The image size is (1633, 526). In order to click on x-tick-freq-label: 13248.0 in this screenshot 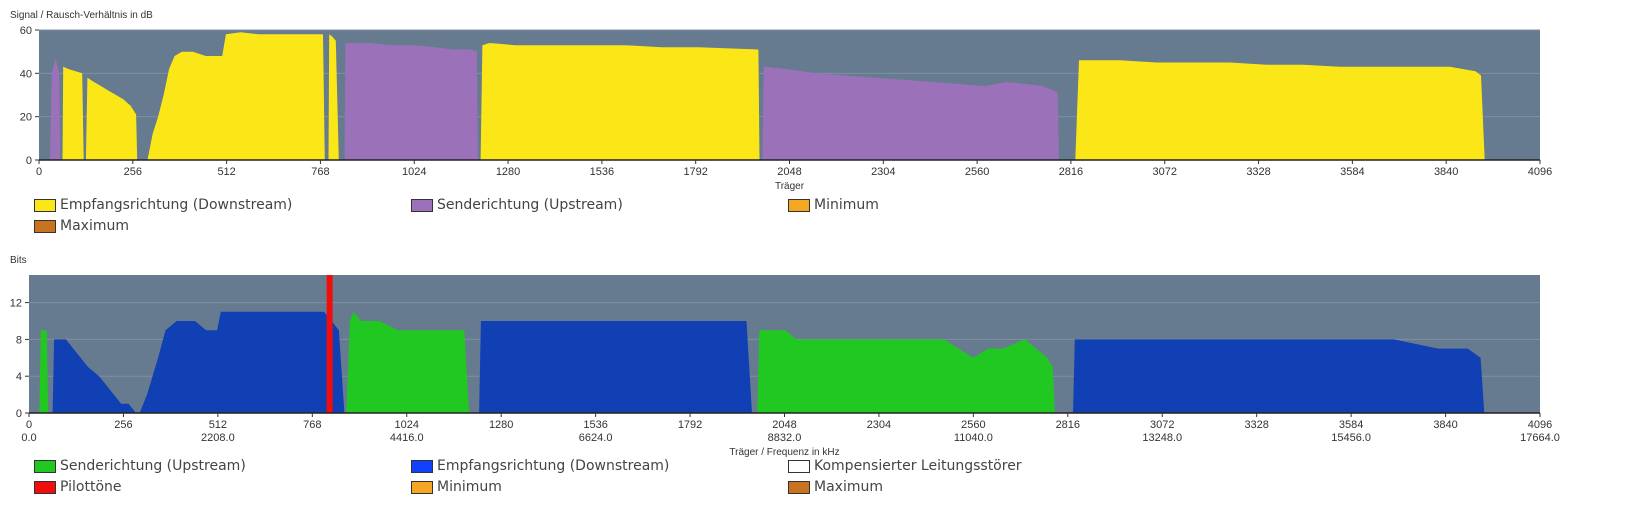, I will do `click(1162, 438)`.